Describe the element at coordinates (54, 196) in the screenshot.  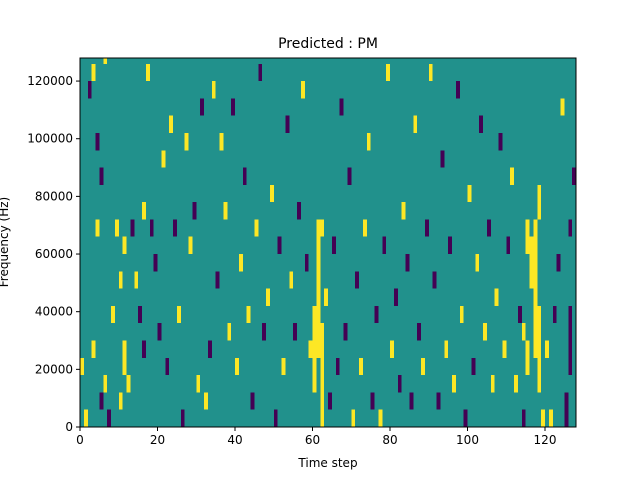
I see `y-tick-label: 80000` at that location.